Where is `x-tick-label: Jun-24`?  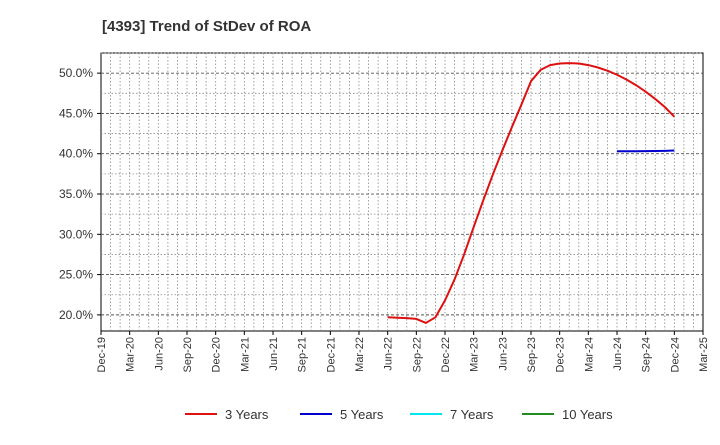
x-tick-label: Jun-24 is located at coordinates (618, 354).